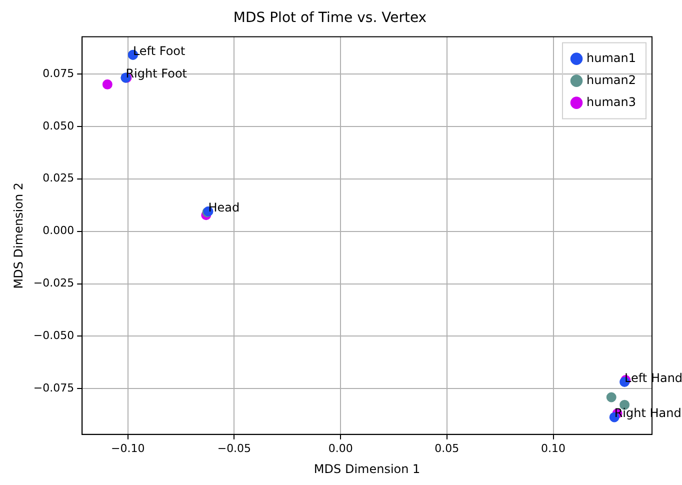 The image size is (682, 485). Describe the element at coordinates (58, 73) in the screenshot. I see `y-tick-label: 0.075` at that location.